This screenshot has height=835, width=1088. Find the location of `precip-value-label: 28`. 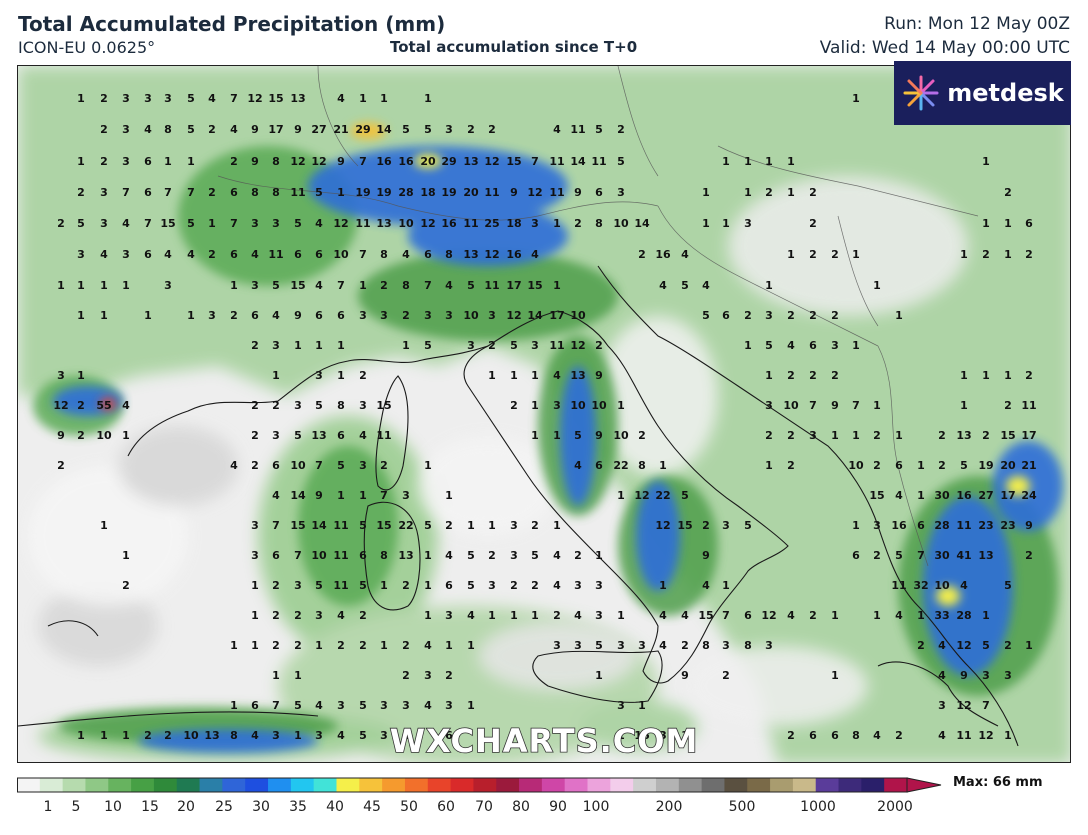

precip-value-label: 28 is located at coordinates (963, 615).